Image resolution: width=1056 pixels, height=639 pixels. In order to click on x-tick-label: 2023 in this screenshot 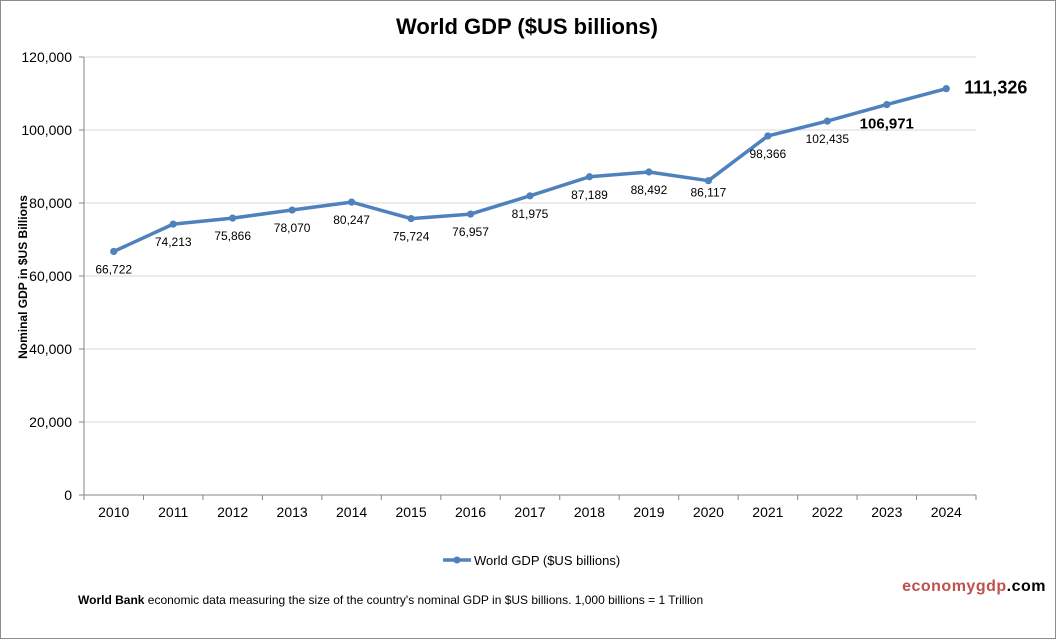, I will do `click(886, 512)`.